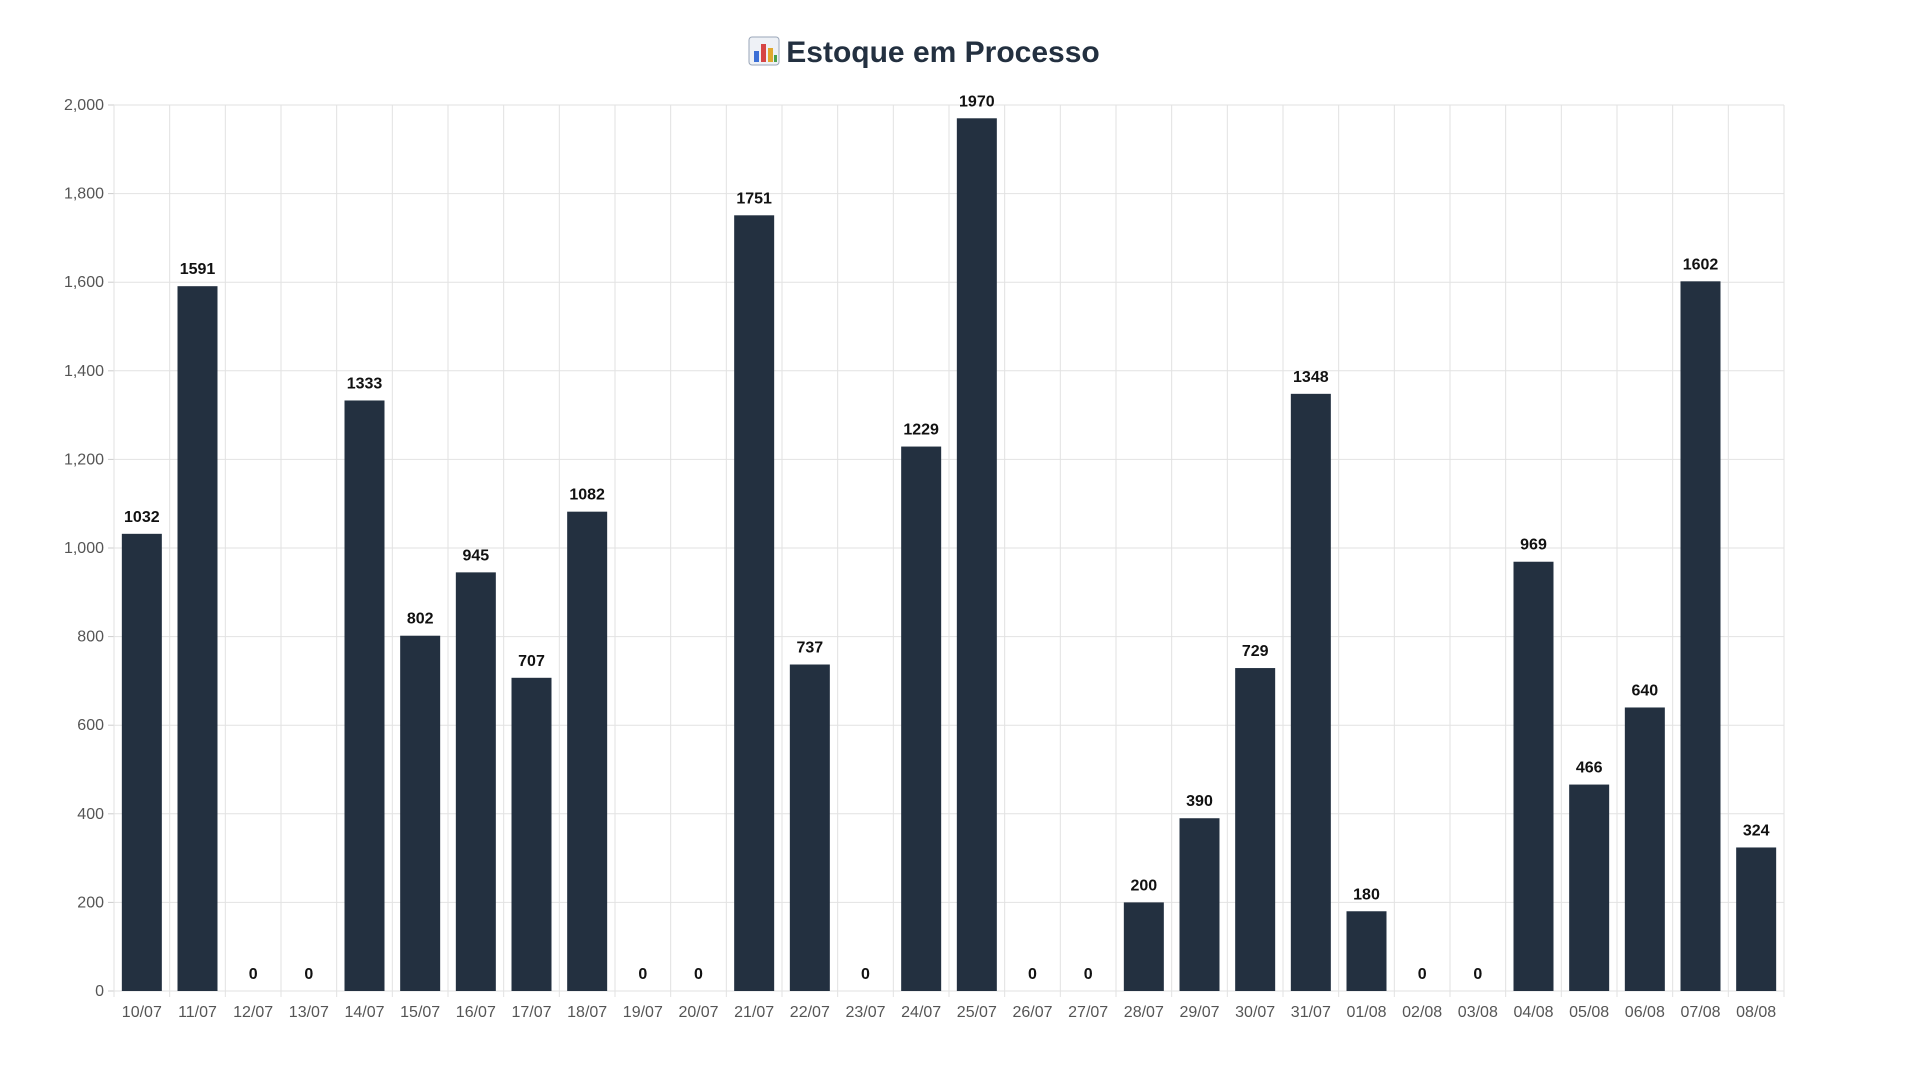 Image resolution: width=1920 pixels, height=1080 pixels. I want to click on data-label: 1333, so click(365, 383).